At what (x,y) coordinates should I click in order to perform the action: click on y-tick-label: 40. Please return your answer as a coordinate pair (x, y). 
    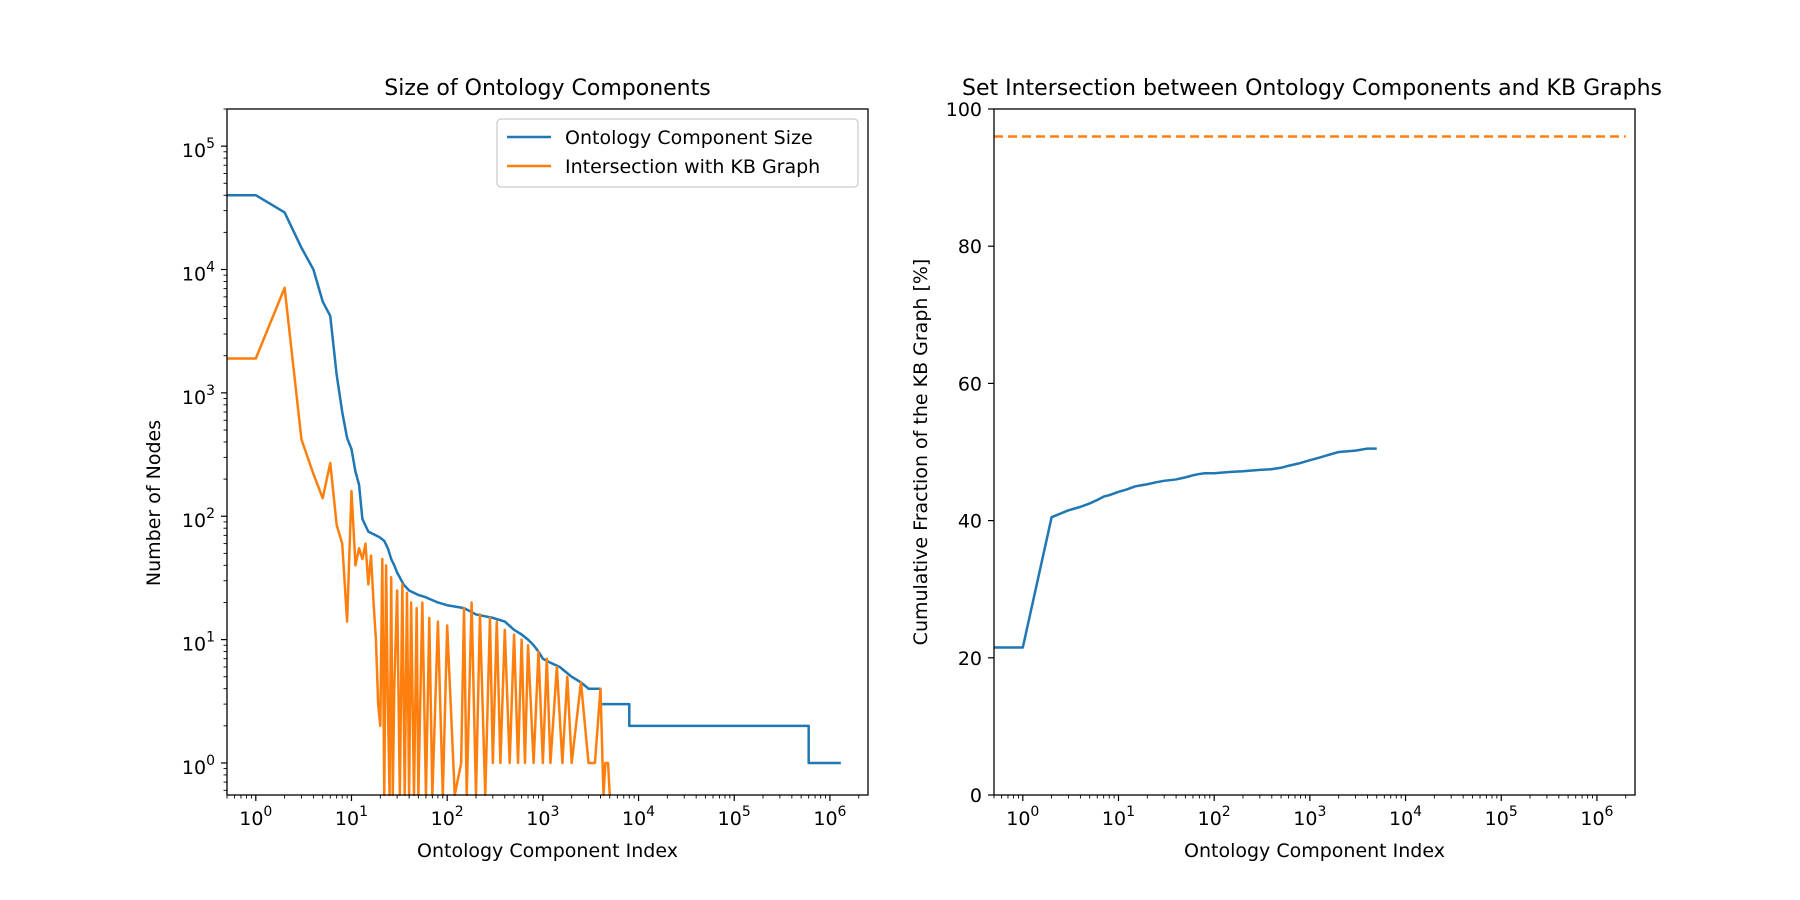
    Looking at the image, I should click on (970, 522).